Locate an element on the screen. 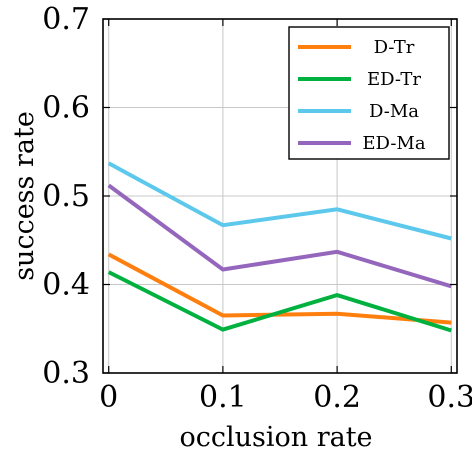  legend-label-ed-ma: ED-Ma is located at coordinates (393, 143).